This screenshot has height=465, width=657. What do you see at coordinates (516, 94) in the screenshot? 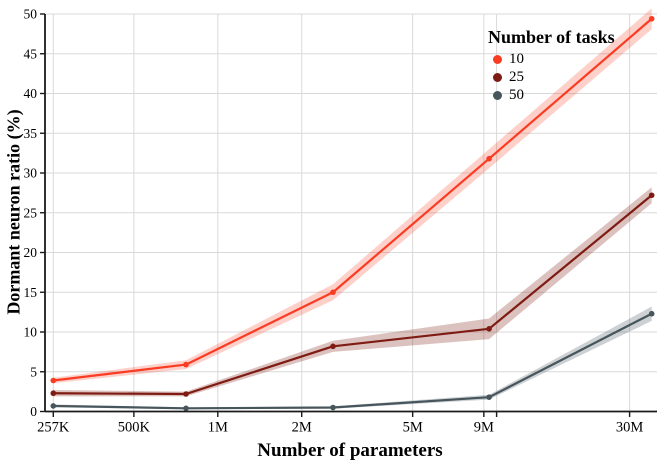
I see `legend-item-label: 50` at bounding box center [516, 94].